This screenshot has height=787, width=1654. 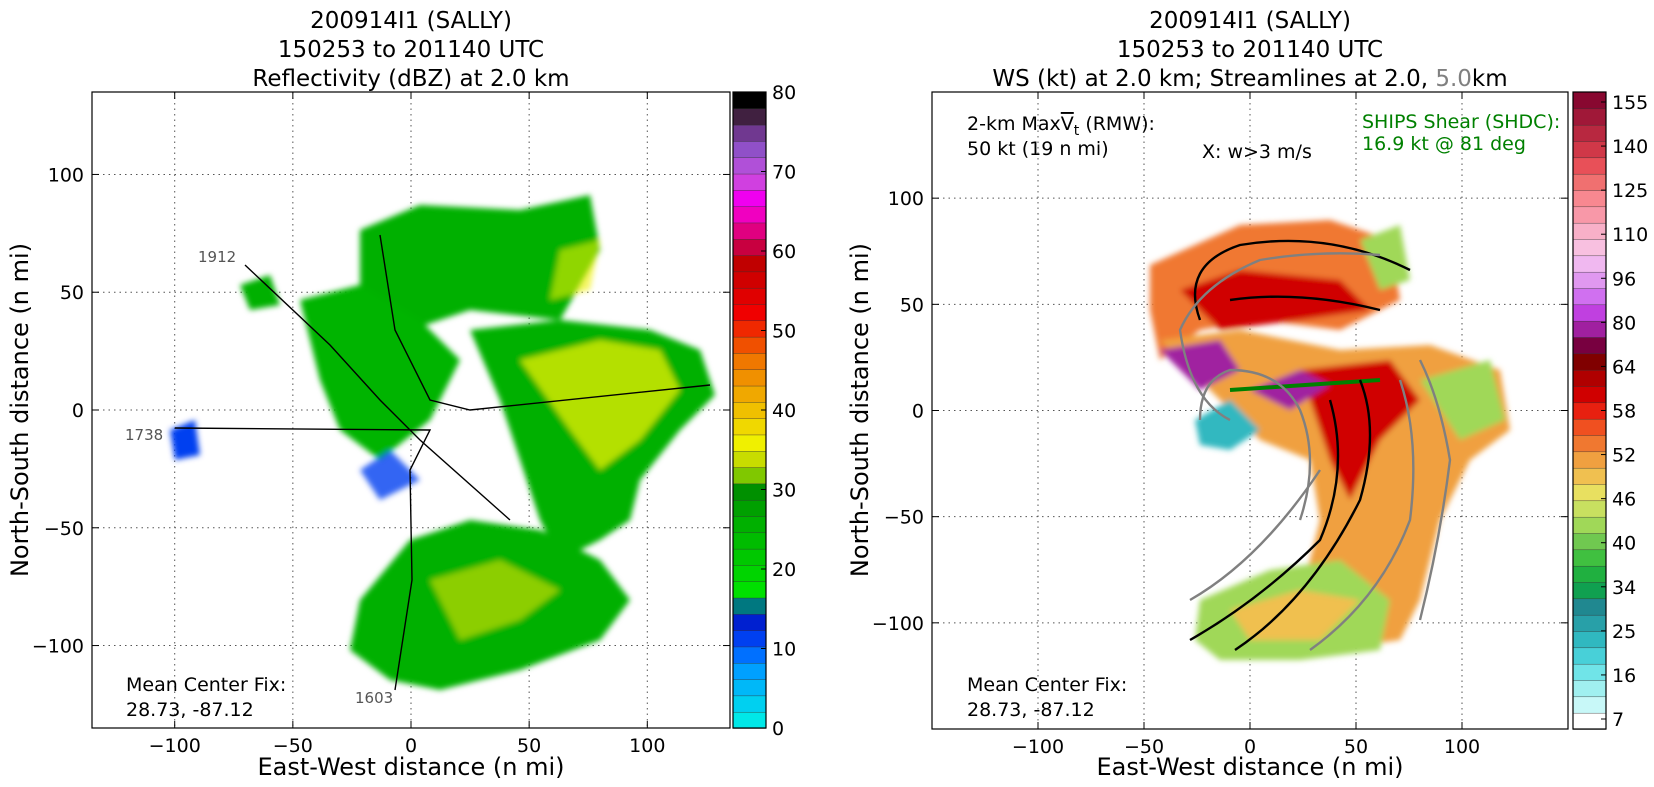 I want to click on left-ytick-label: 100, so click(x=66, y=175).